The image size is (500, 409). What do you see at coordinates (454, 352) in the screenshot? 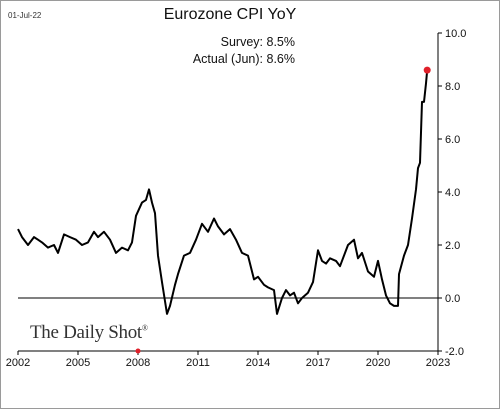
I see `y-tick-label: -2.0` at bounding box center [454, 352].